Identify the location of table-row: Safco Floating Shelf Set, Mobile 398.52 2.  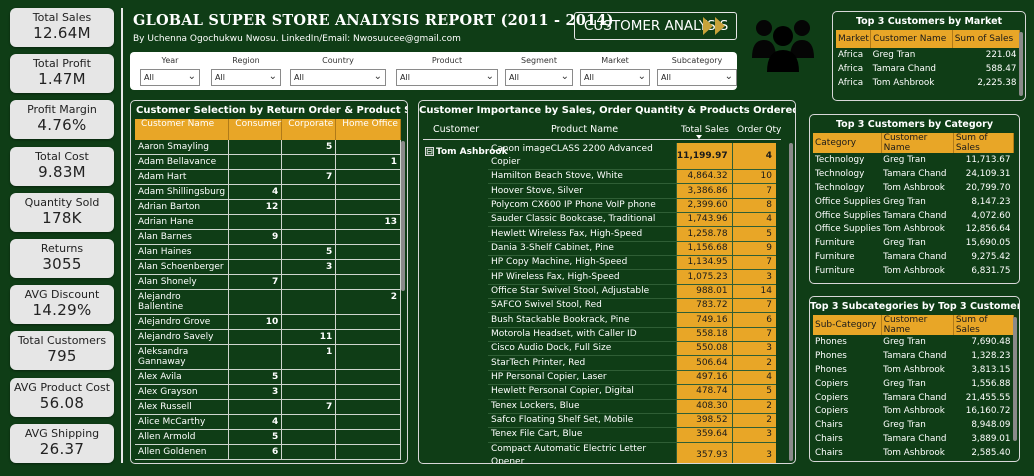
(632, 421).